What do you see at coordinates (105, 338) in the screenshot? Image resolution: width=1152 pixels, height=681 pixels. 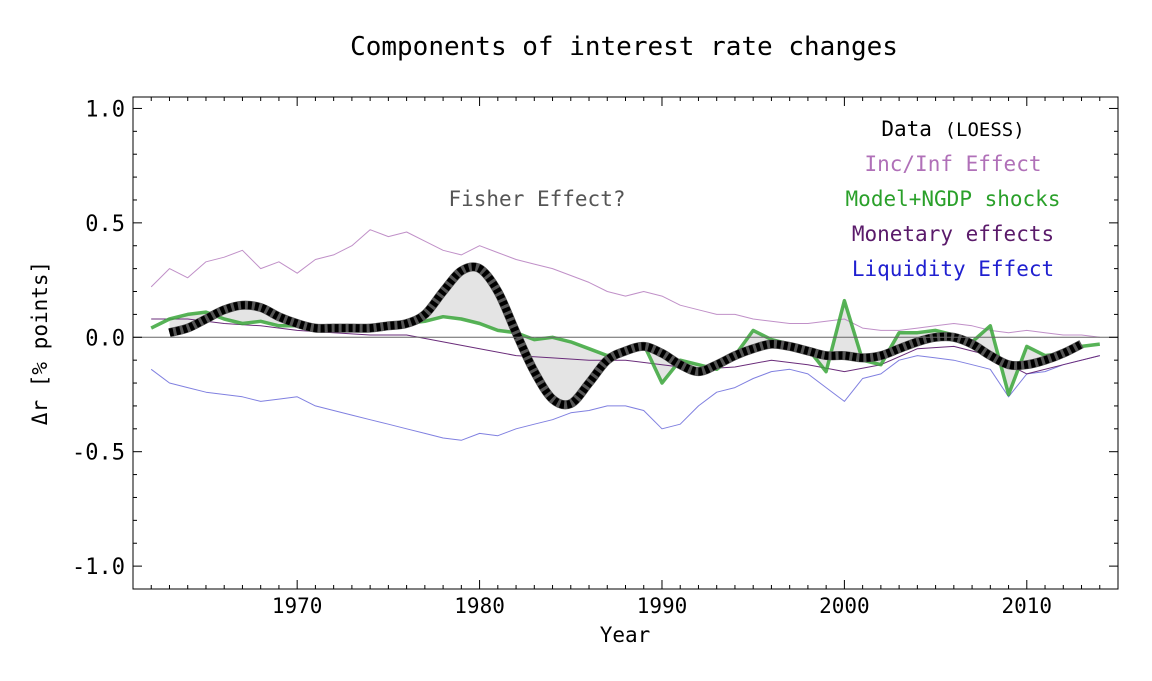 I see `y-tick-label: 0.0` at bounding box center [105, 338].